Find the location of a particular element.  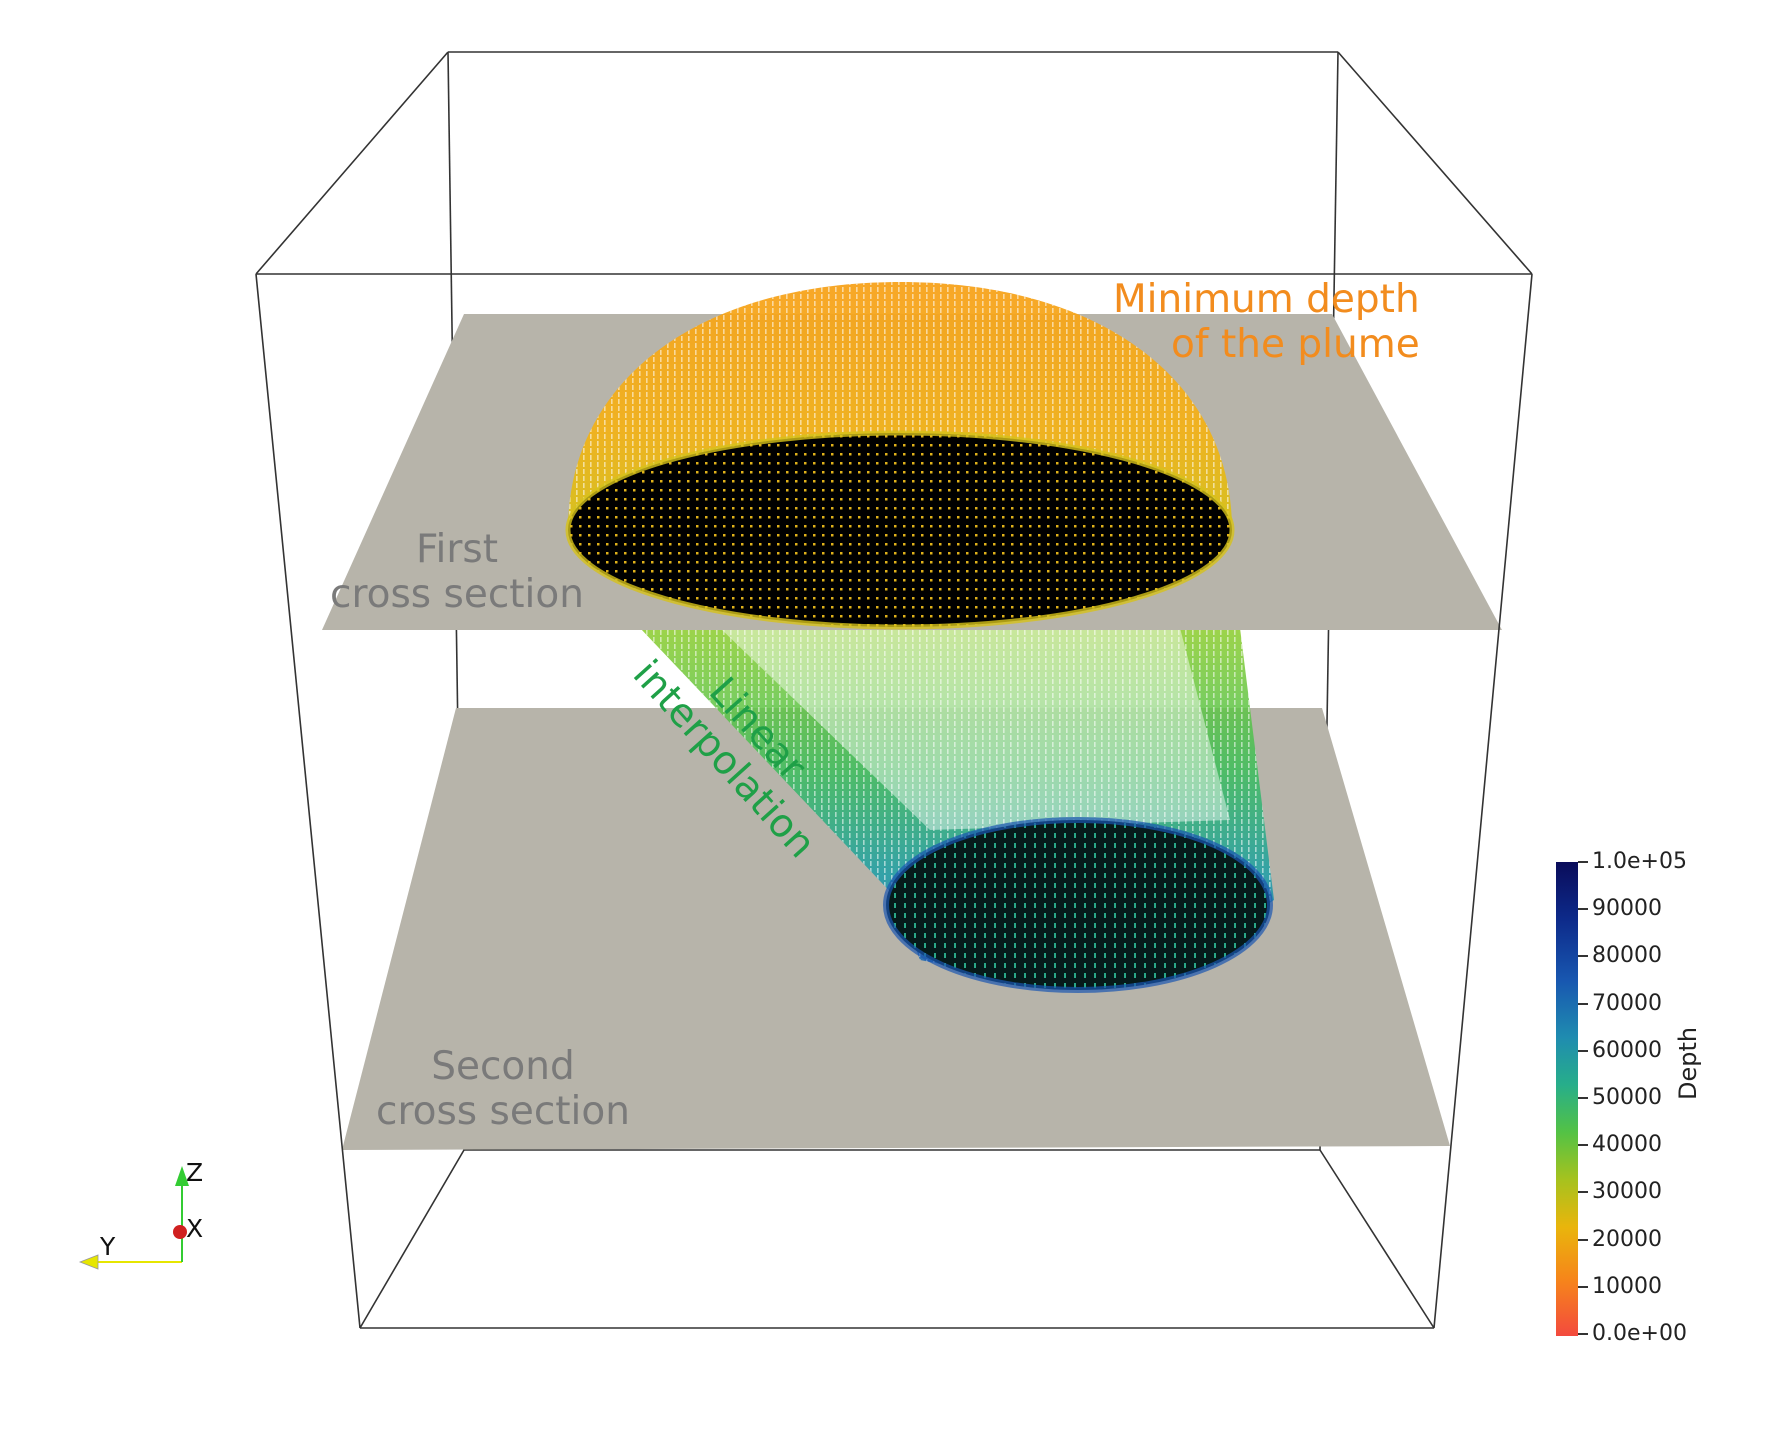

first-cross-section-label: First cross section is located at coordinates (457, 572).